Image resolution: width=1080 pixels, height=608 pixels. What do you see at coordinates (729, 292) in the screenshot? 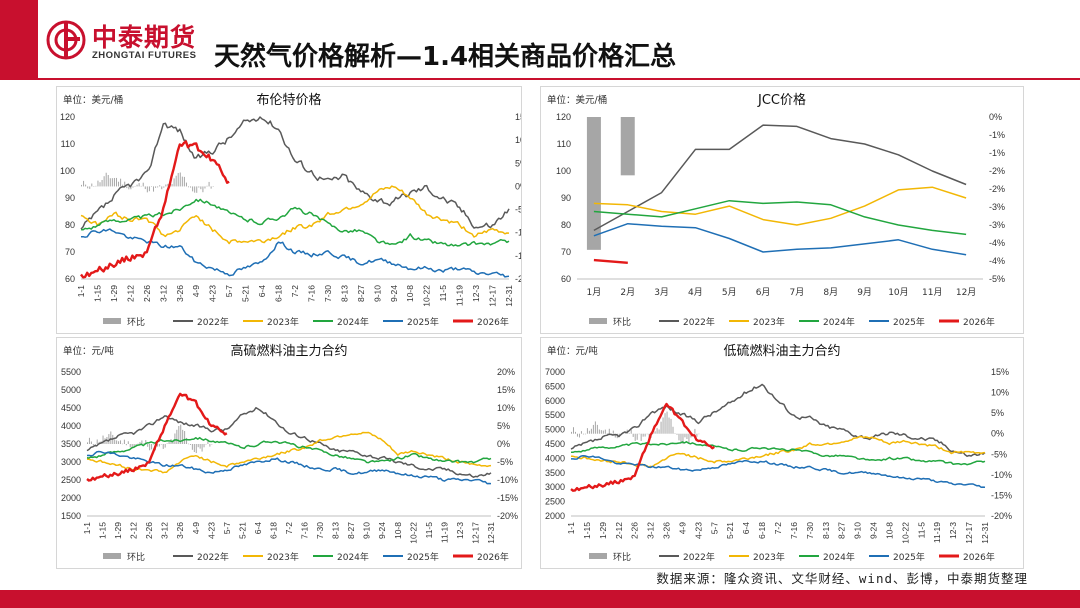
I see `x-tick-label: 5月` at bounding box center [729, 292].